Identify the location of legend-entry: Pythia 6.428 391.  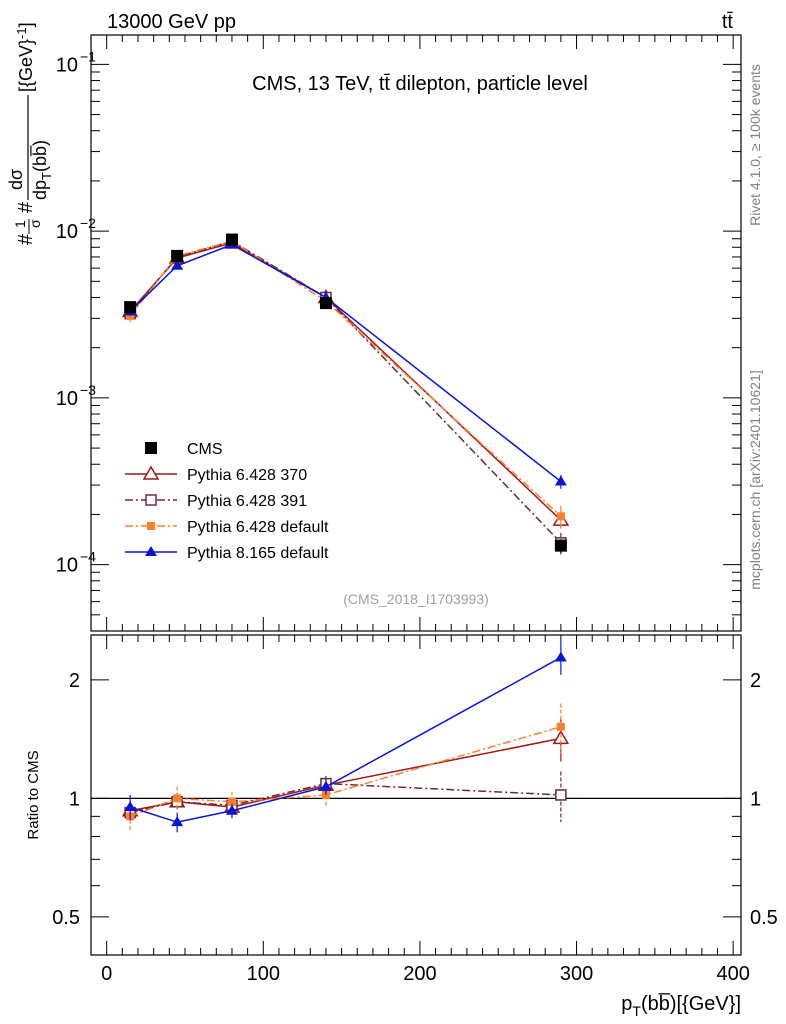
(216, 501).